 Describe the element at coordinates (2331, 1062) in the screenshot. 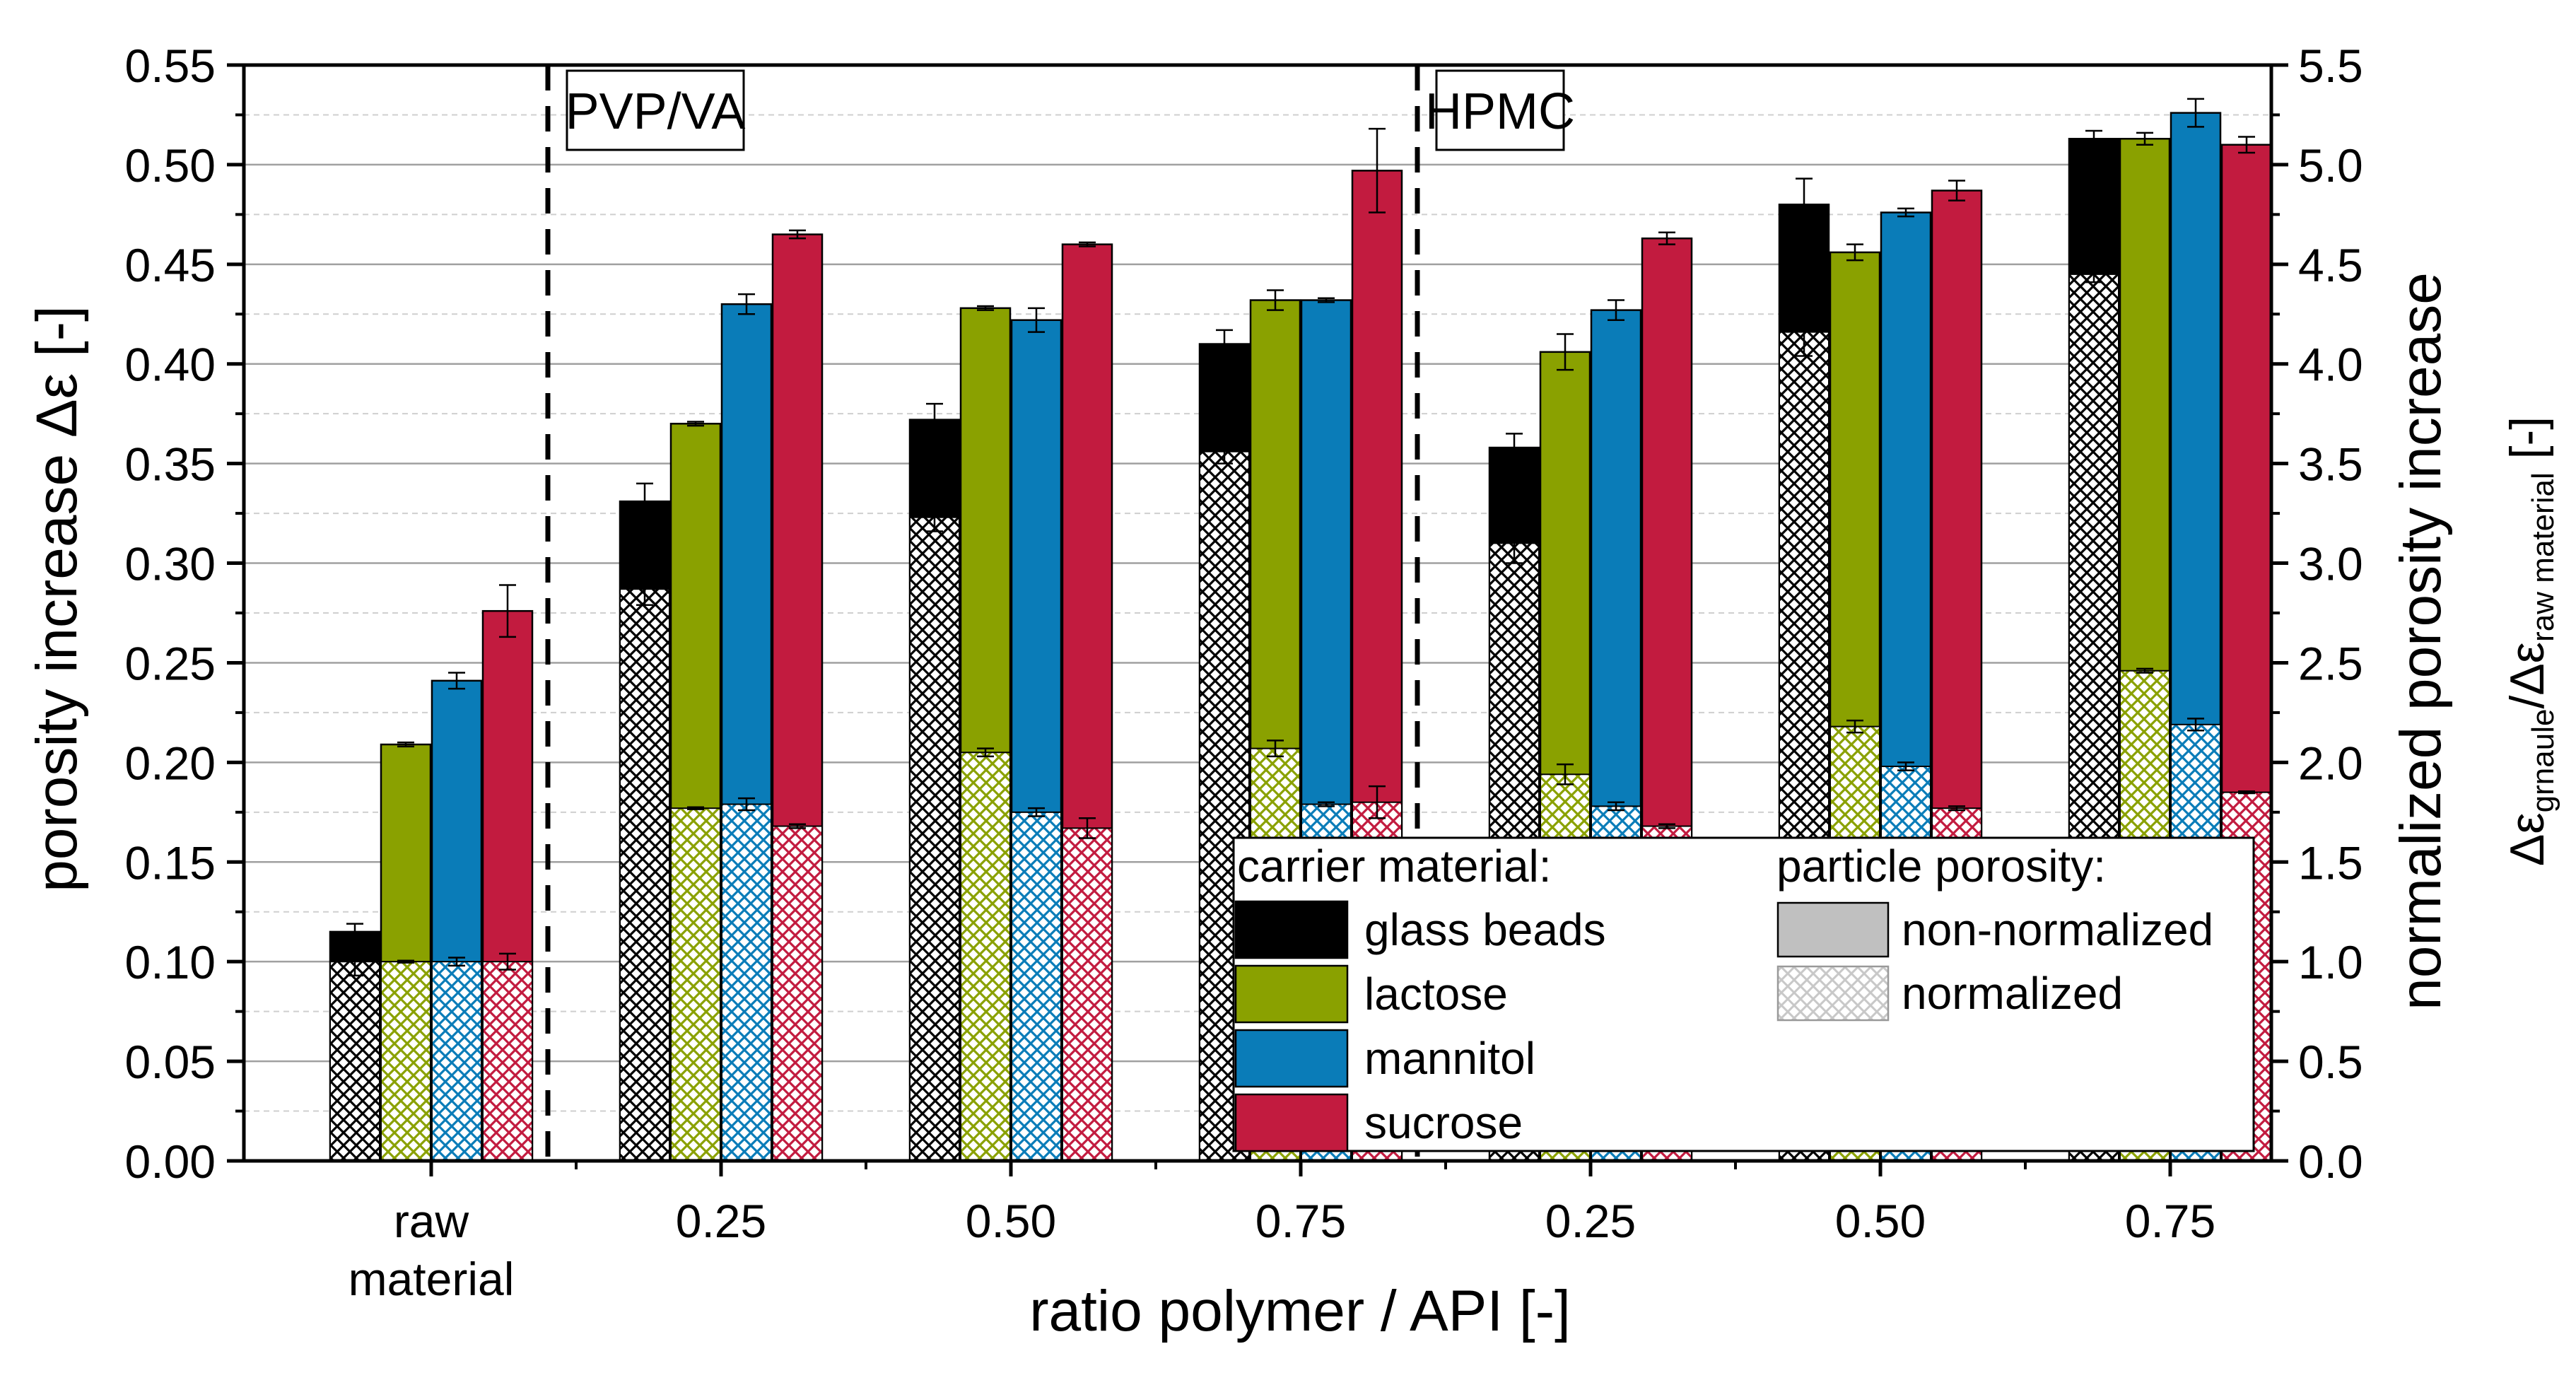

I see `y2-tick-label-1: 0.5` at that location.